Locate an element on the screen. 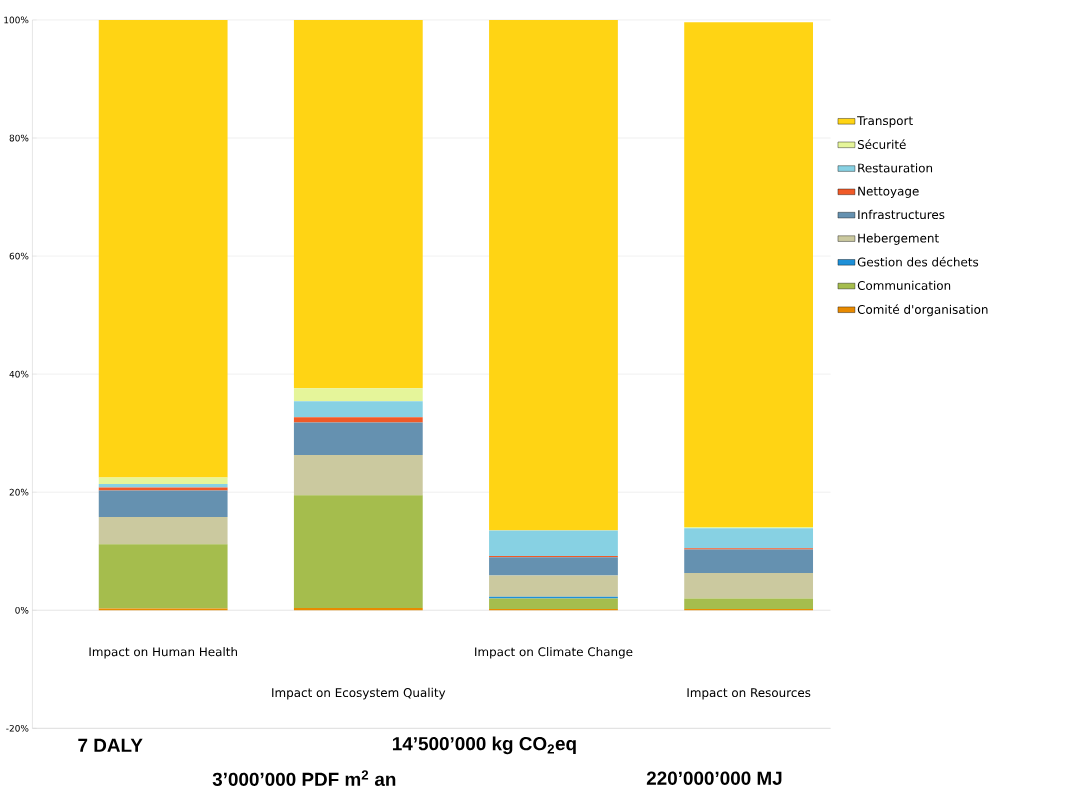  legend-label: Hebergement is located at coordinates (898, 239).